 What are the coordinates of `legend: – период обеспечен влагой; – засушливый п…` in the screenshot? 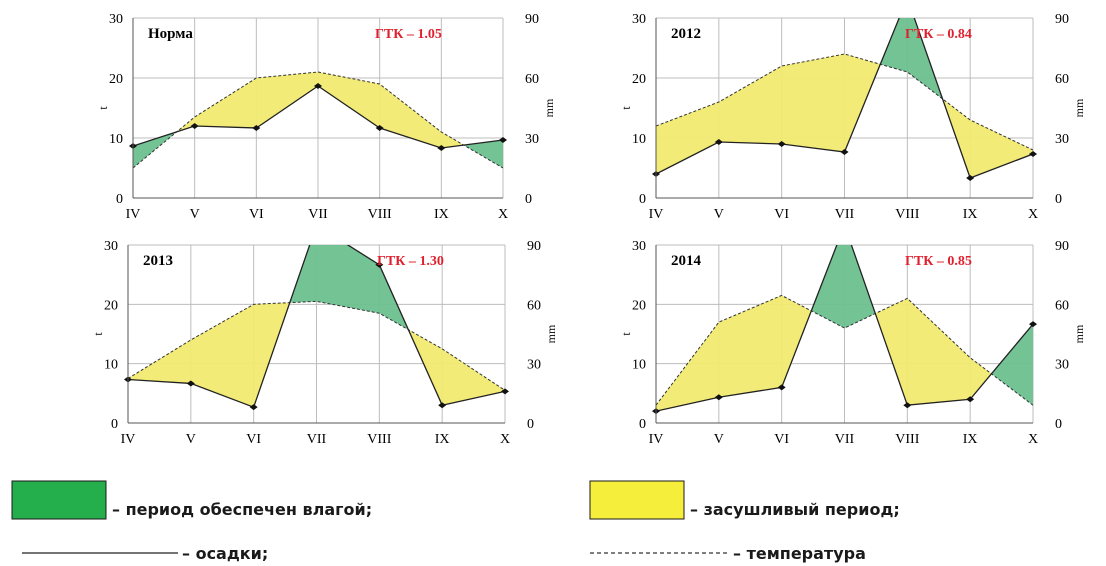 It's located at (455, 521).